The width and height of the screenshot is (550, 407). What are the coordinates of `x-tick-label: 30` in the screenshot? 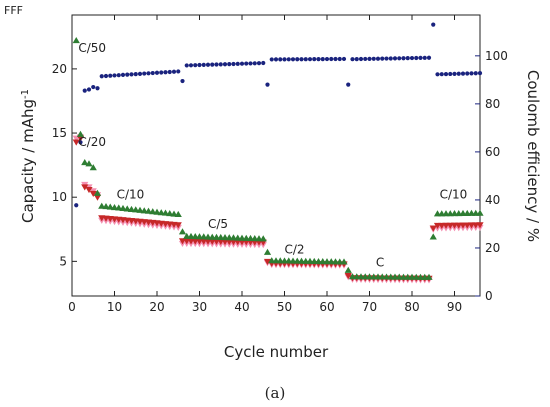 It's located at (199, 307).